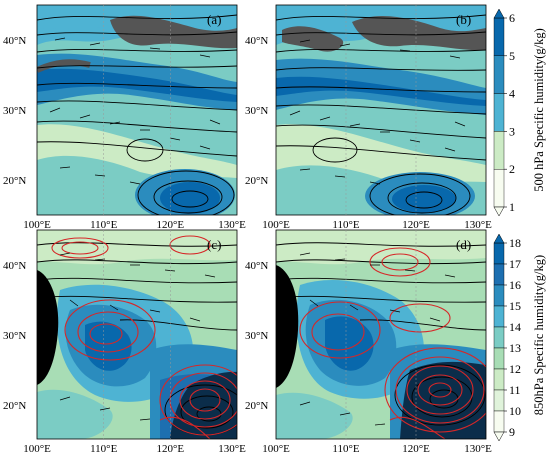  I want to click on lat-ticks-b: 40°N 30°N 20°N, so click(256, 111).